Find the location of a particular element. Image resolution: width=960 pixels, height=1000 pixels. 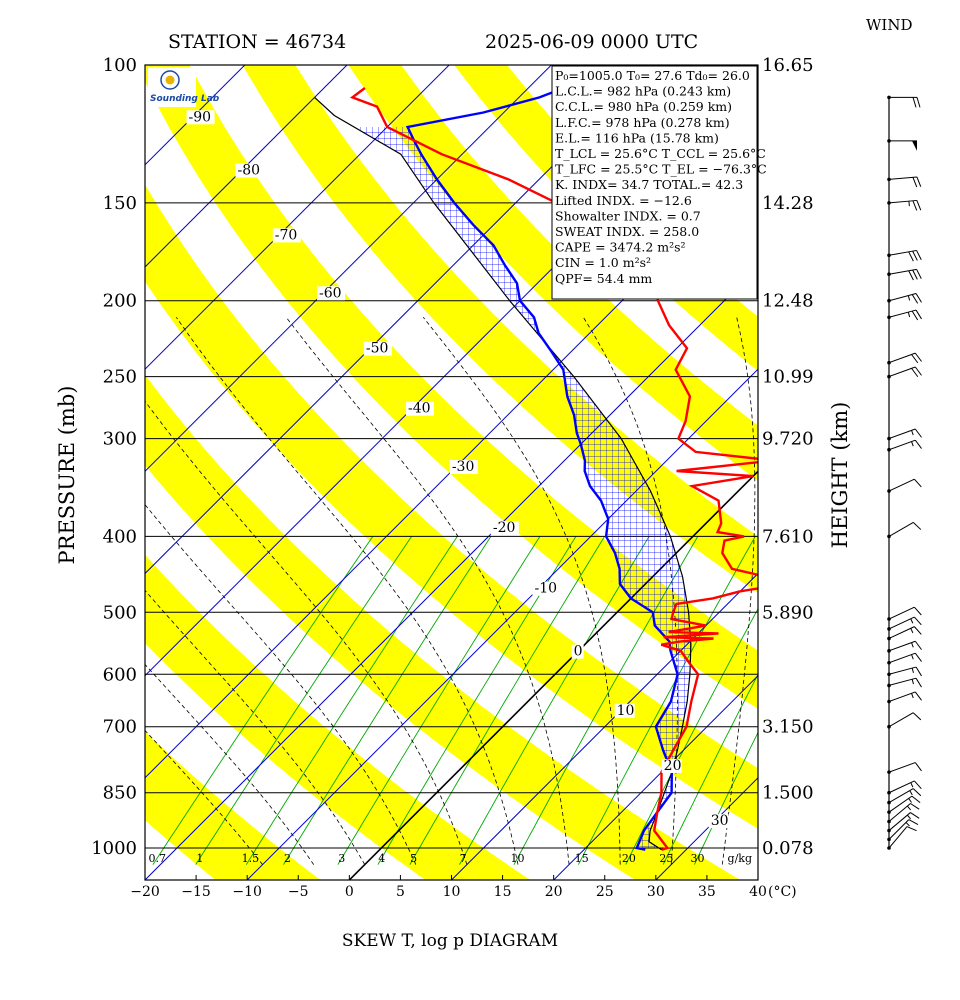

x-tick-label: 40 is located at coordinates (758, 892).